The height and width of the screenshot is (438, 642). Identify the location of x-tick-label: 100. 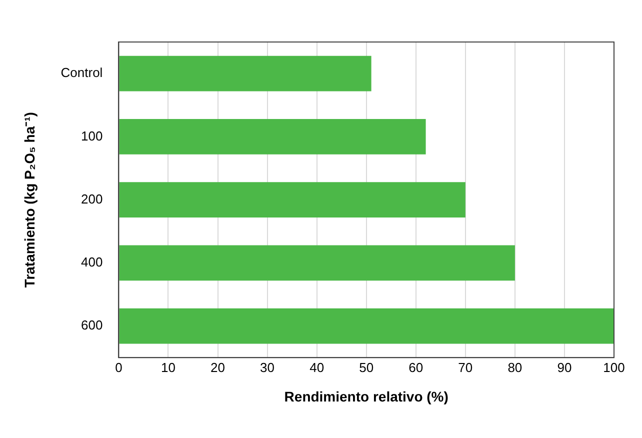
(614, 367).